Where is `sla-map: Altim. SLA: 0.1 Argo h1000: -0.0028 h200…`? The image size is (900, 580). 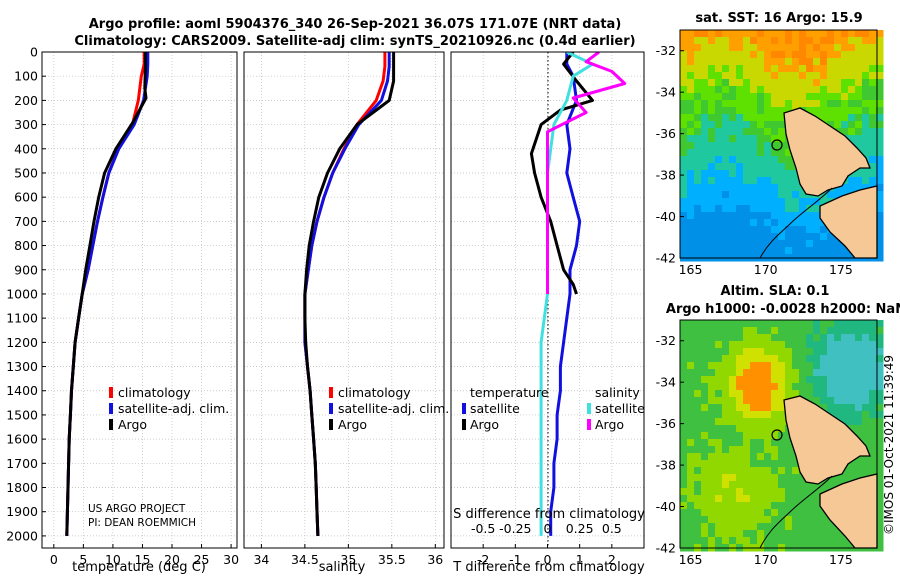
sla-map: Altim. SLA: 0.1 Argo h1000: -0.0028 h200… is located at coordinates (778, 425).